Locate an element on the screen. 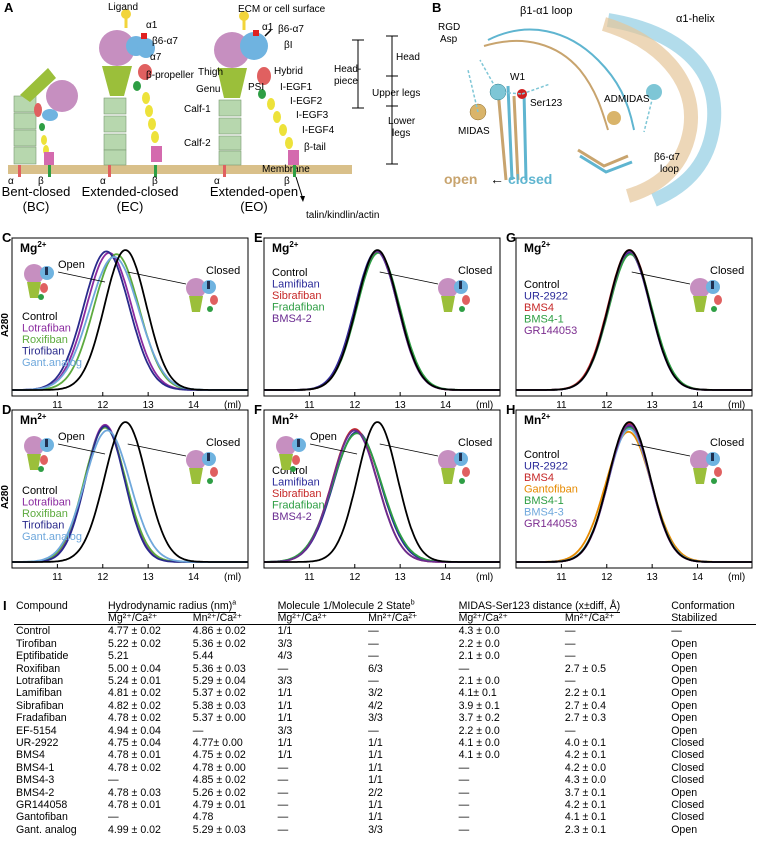 Image resolution: width=762 pixels, height=867 pixels. table-cell: Gant. analog is located at coordinates (46, 829).